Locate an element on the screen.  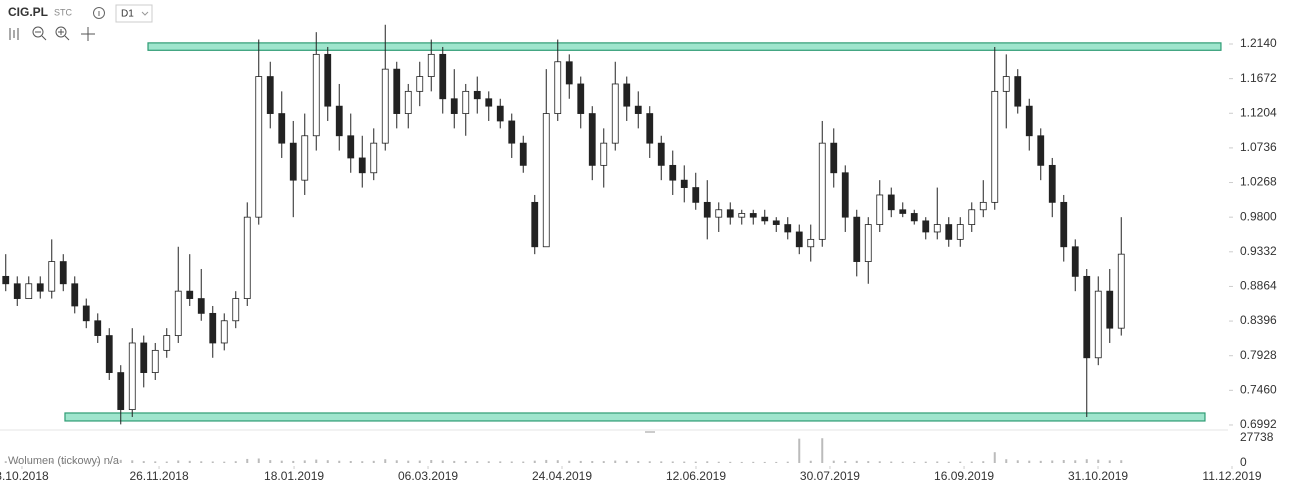
market: STC is located at coordinates (63, 12).